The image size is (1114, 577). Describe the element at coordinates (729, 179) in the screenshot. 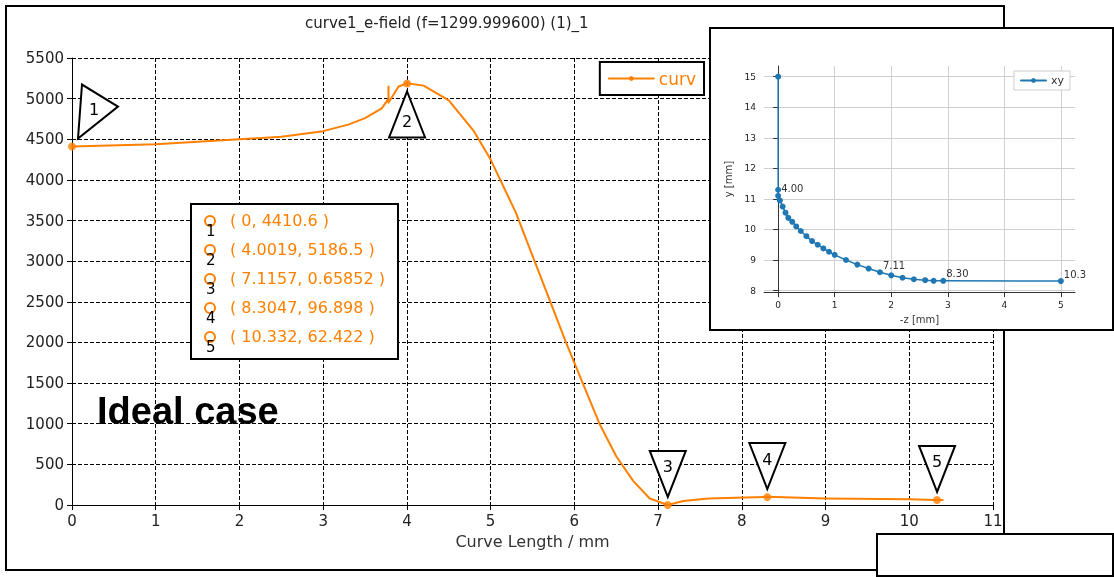

I see `y-axis-title: y [mm]` at that location.